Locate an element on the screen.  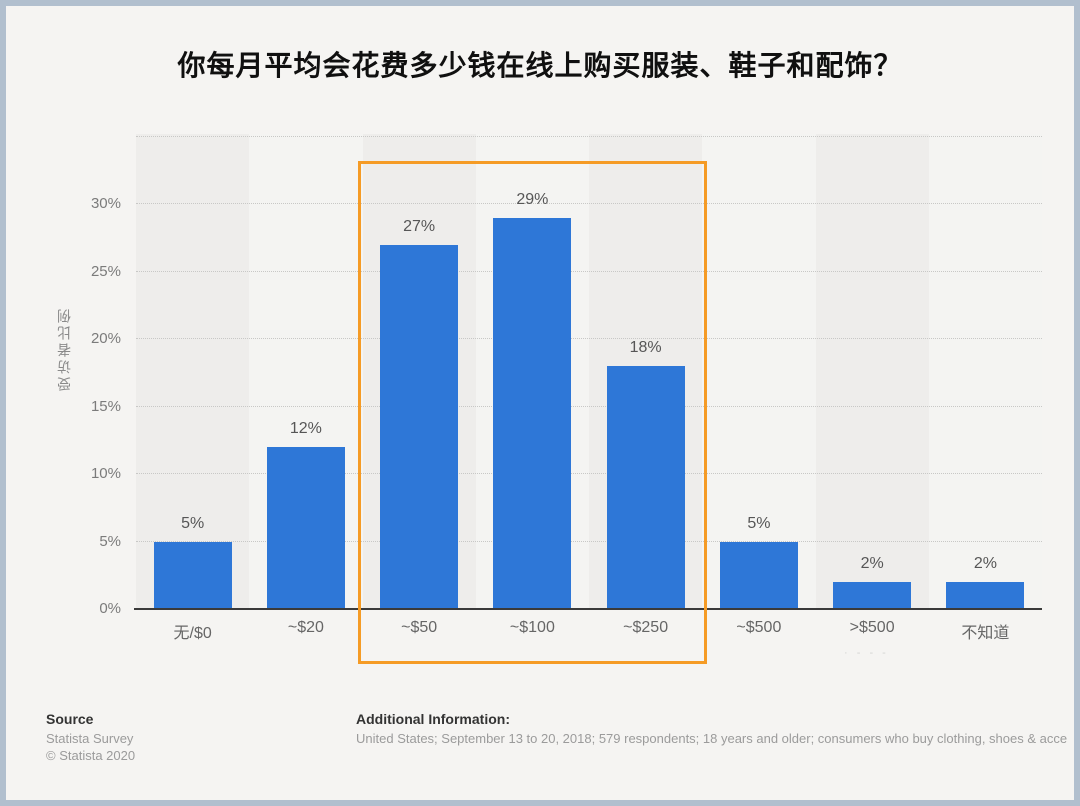
plot-band: 27% is located at coordinates (419, 371).